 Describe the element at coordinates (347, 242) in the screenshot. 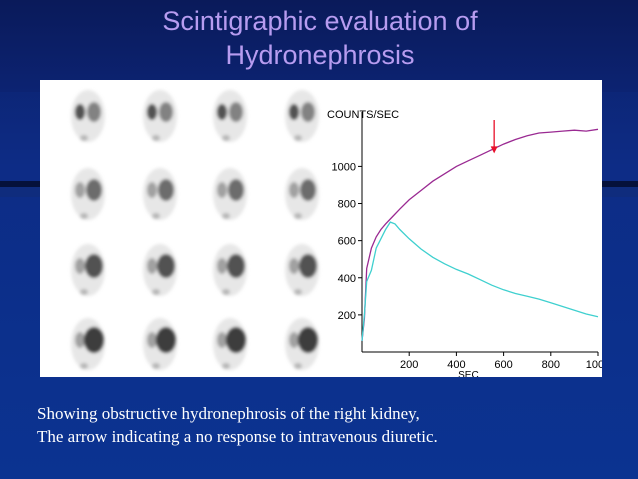

I see `y-tick-label: 600` at that location.